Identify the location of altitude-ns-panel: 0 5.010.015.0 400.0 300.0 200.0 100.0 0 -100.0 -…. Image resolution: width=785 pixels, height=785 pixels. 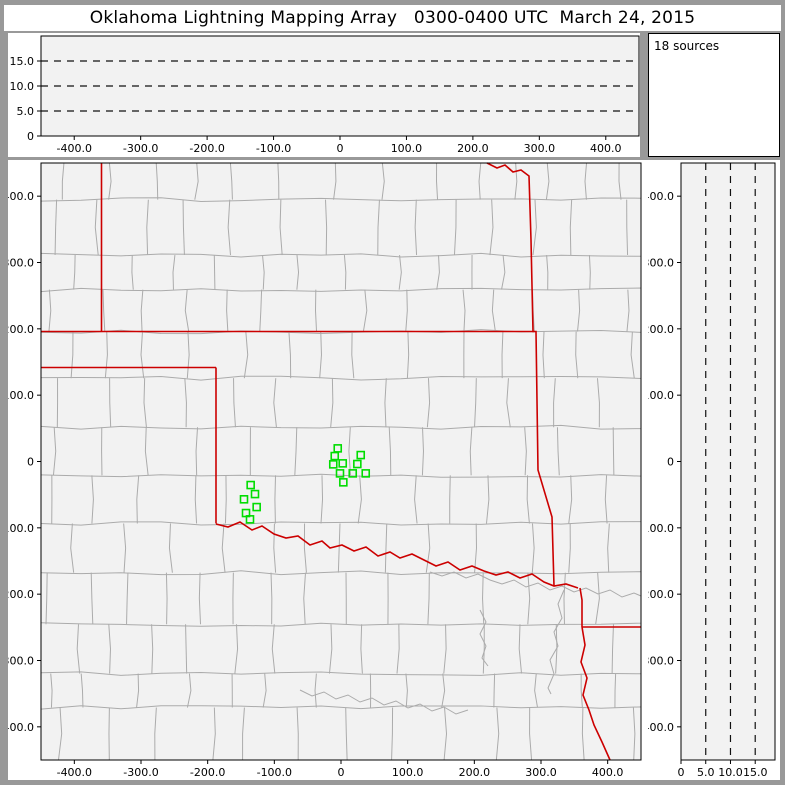
(714, 470).